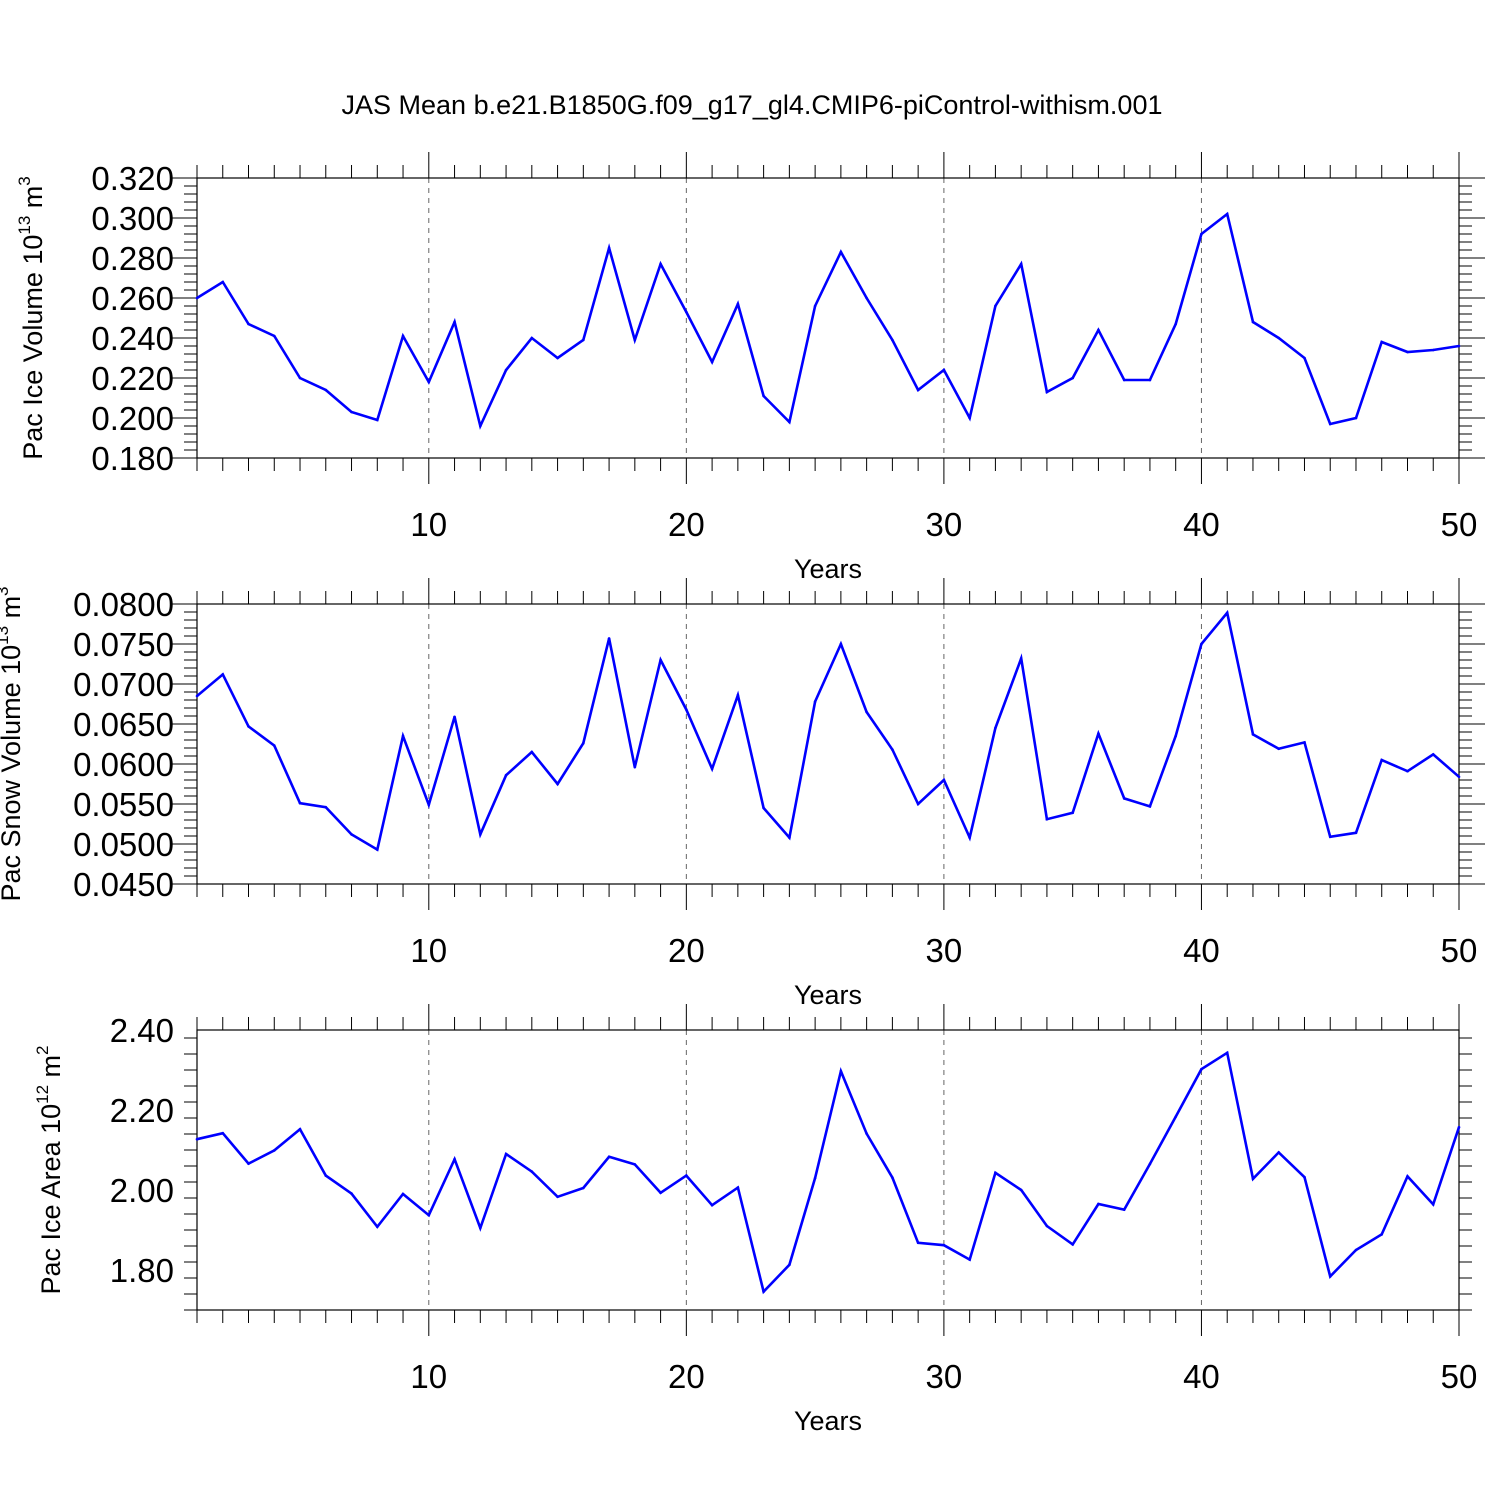 This screenshot has height=1500, width=1500. I want to click on y-tick-label: 0.200, so click(132, 418).